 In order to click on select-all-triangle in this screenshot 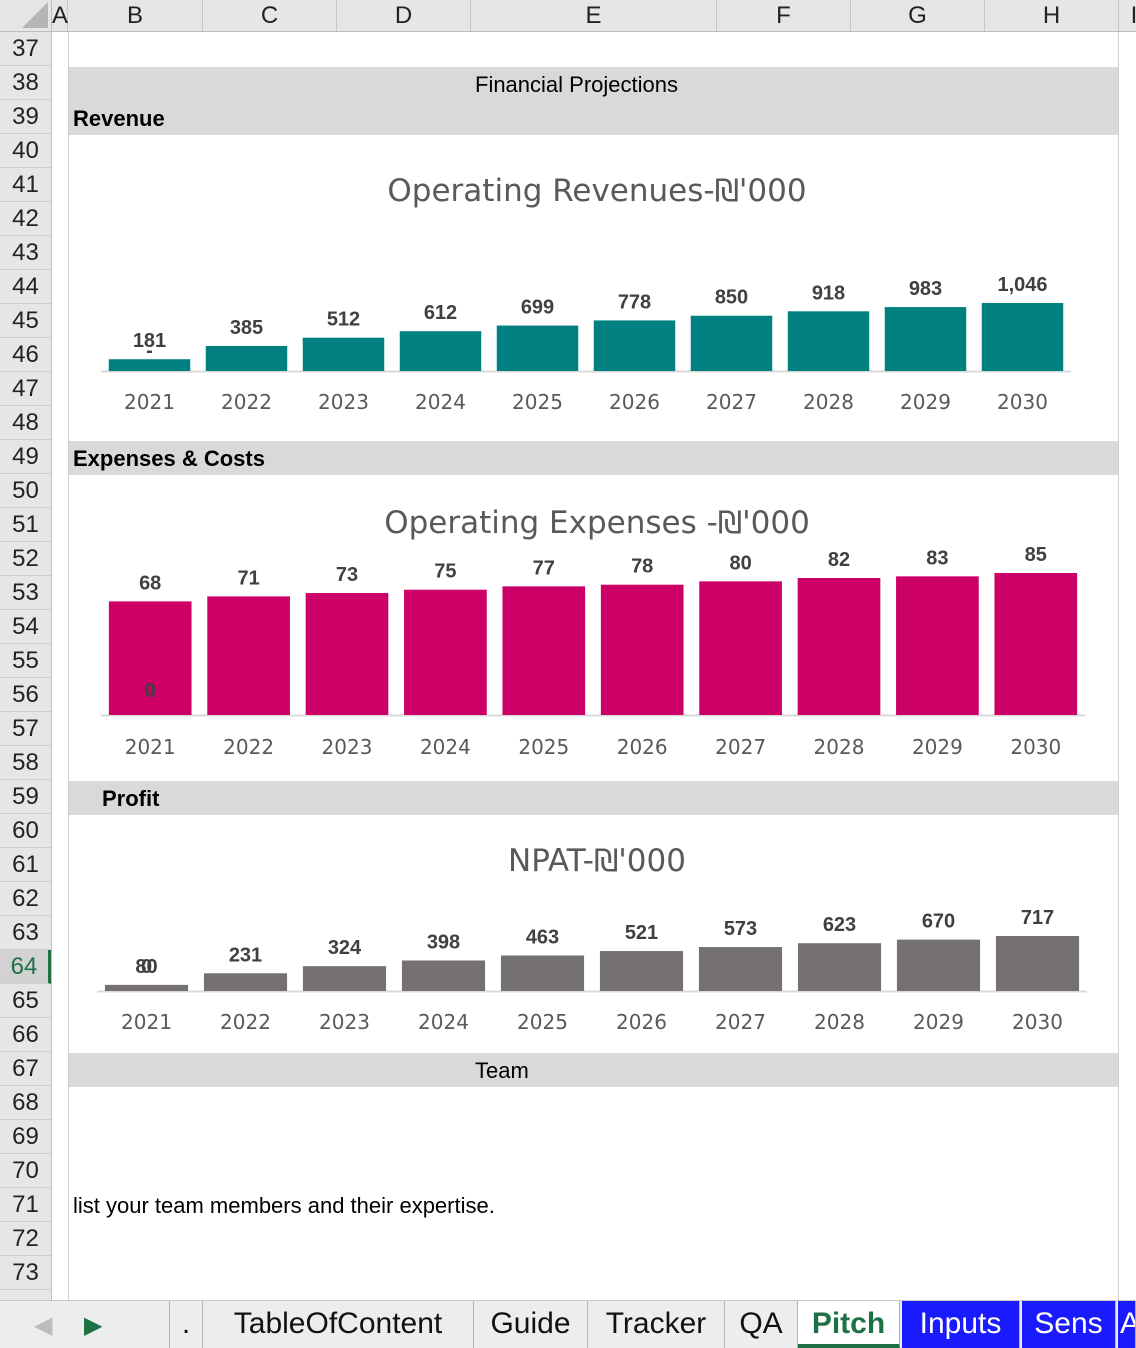, I will do `click(35, 15)`.